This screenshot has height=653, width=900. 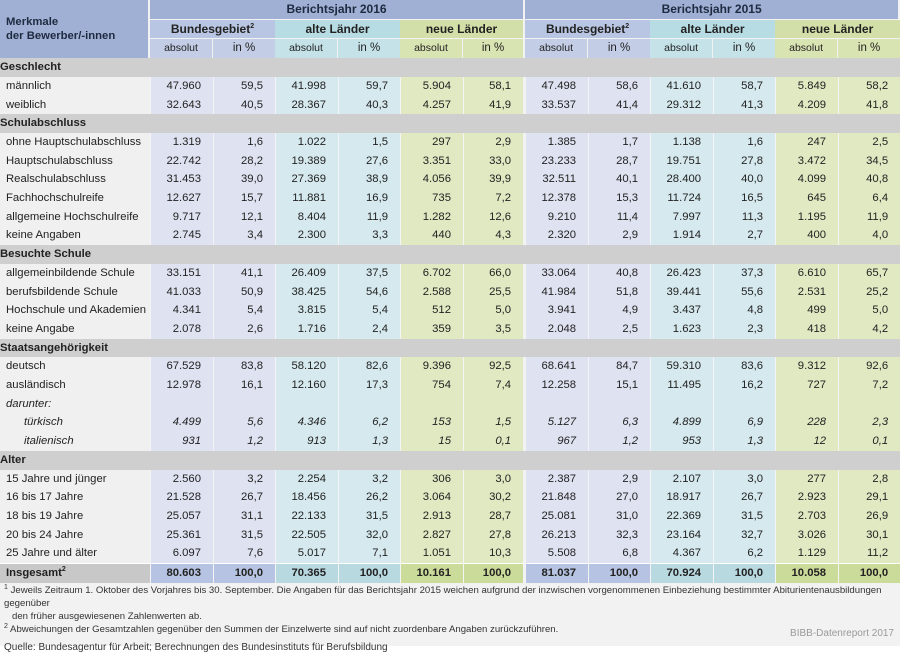 I want to click on cell-percent: 1,5, so click(x=494, y=423).